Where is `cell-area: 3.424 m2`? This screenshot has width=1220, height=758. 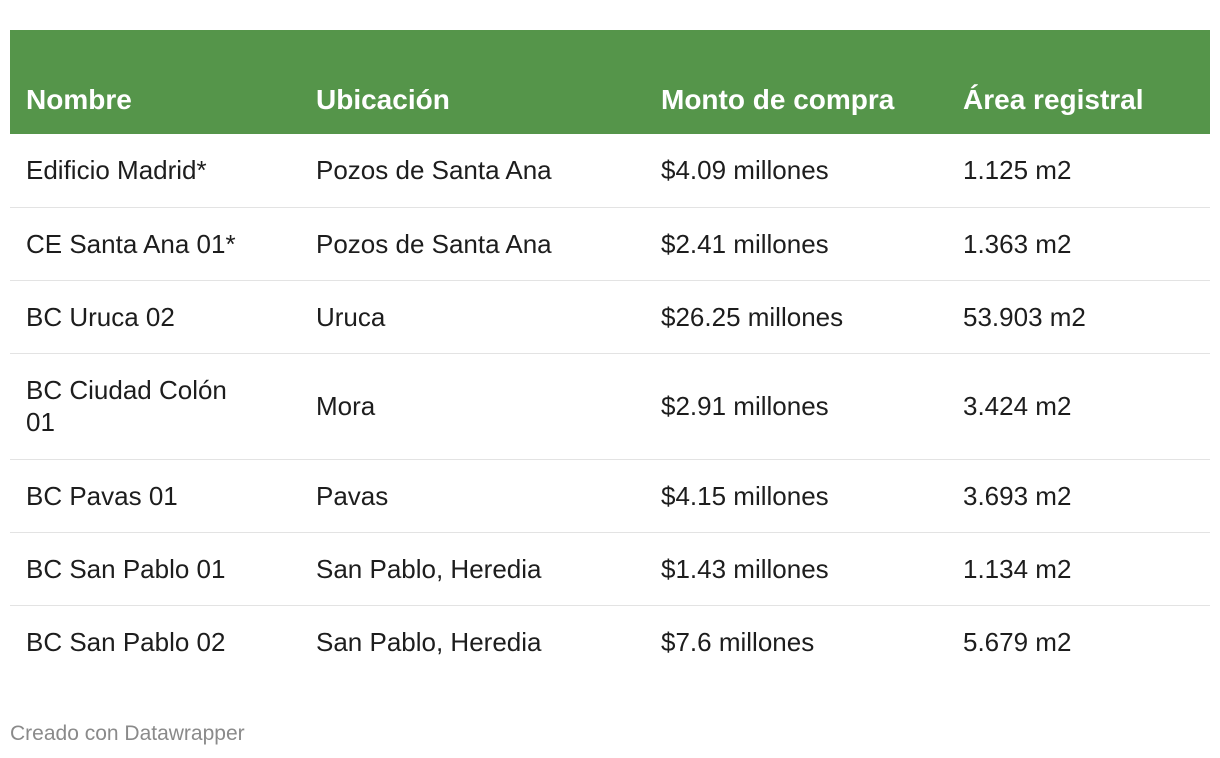
cell-area: 3.424 m2 is located at coordinates (1078, 406).